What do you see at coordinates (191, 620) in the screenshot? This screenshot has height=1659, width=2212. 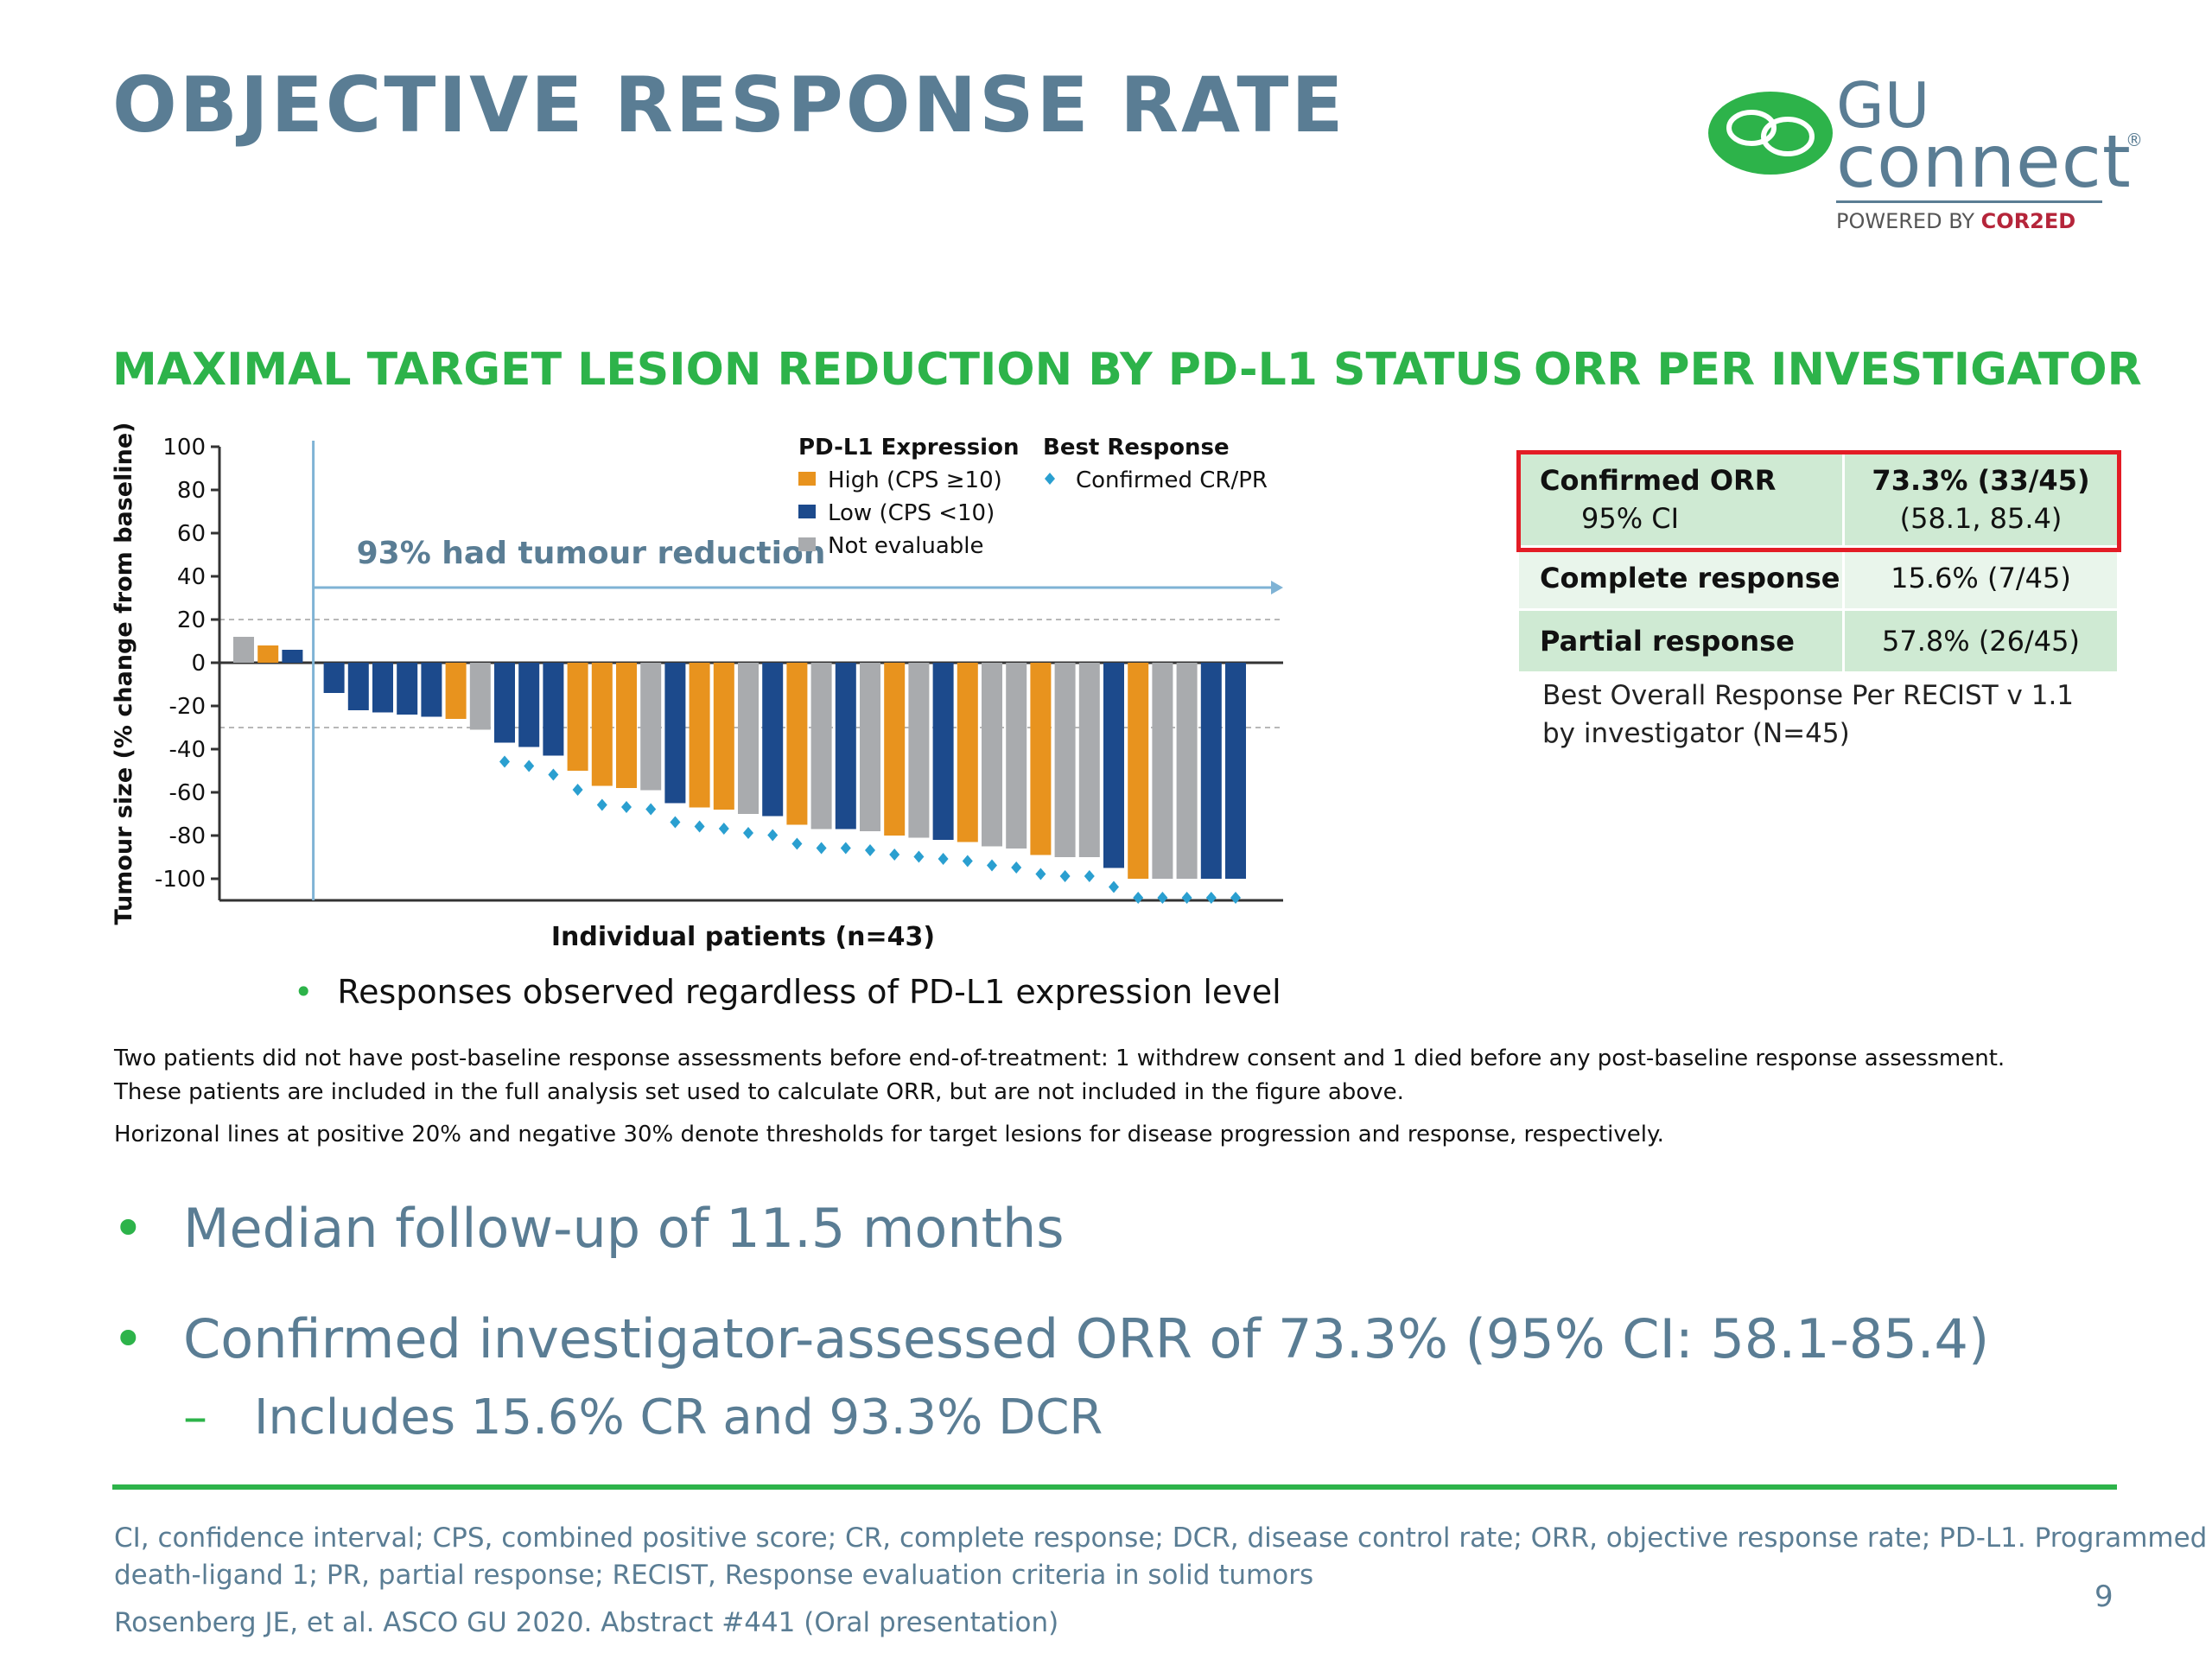 I see `y-tick-label: 20` at bounding box center [191, 620].